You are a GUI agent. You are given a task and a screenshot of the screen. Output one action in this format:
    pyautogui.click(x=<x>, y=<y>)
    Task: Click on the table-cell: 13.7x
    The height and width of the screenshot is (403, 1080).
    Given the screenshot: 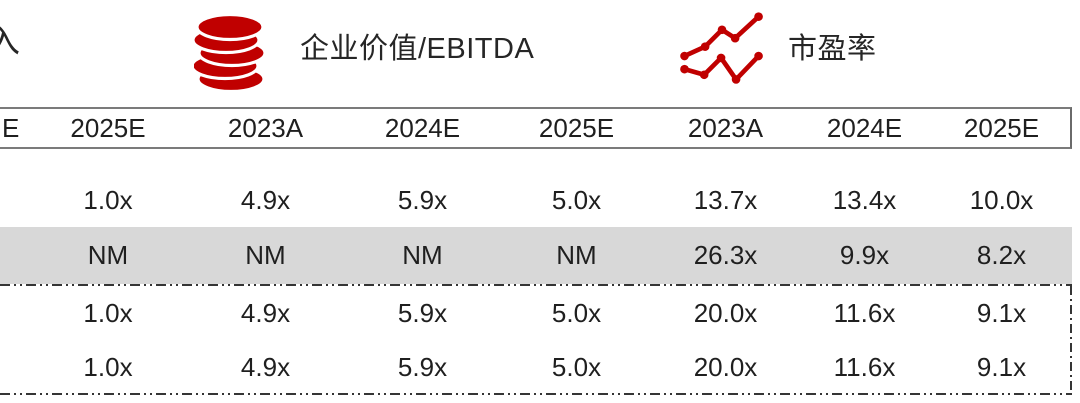 What is the action you would take?
    pyautogui.click(x=725, y=200)
    